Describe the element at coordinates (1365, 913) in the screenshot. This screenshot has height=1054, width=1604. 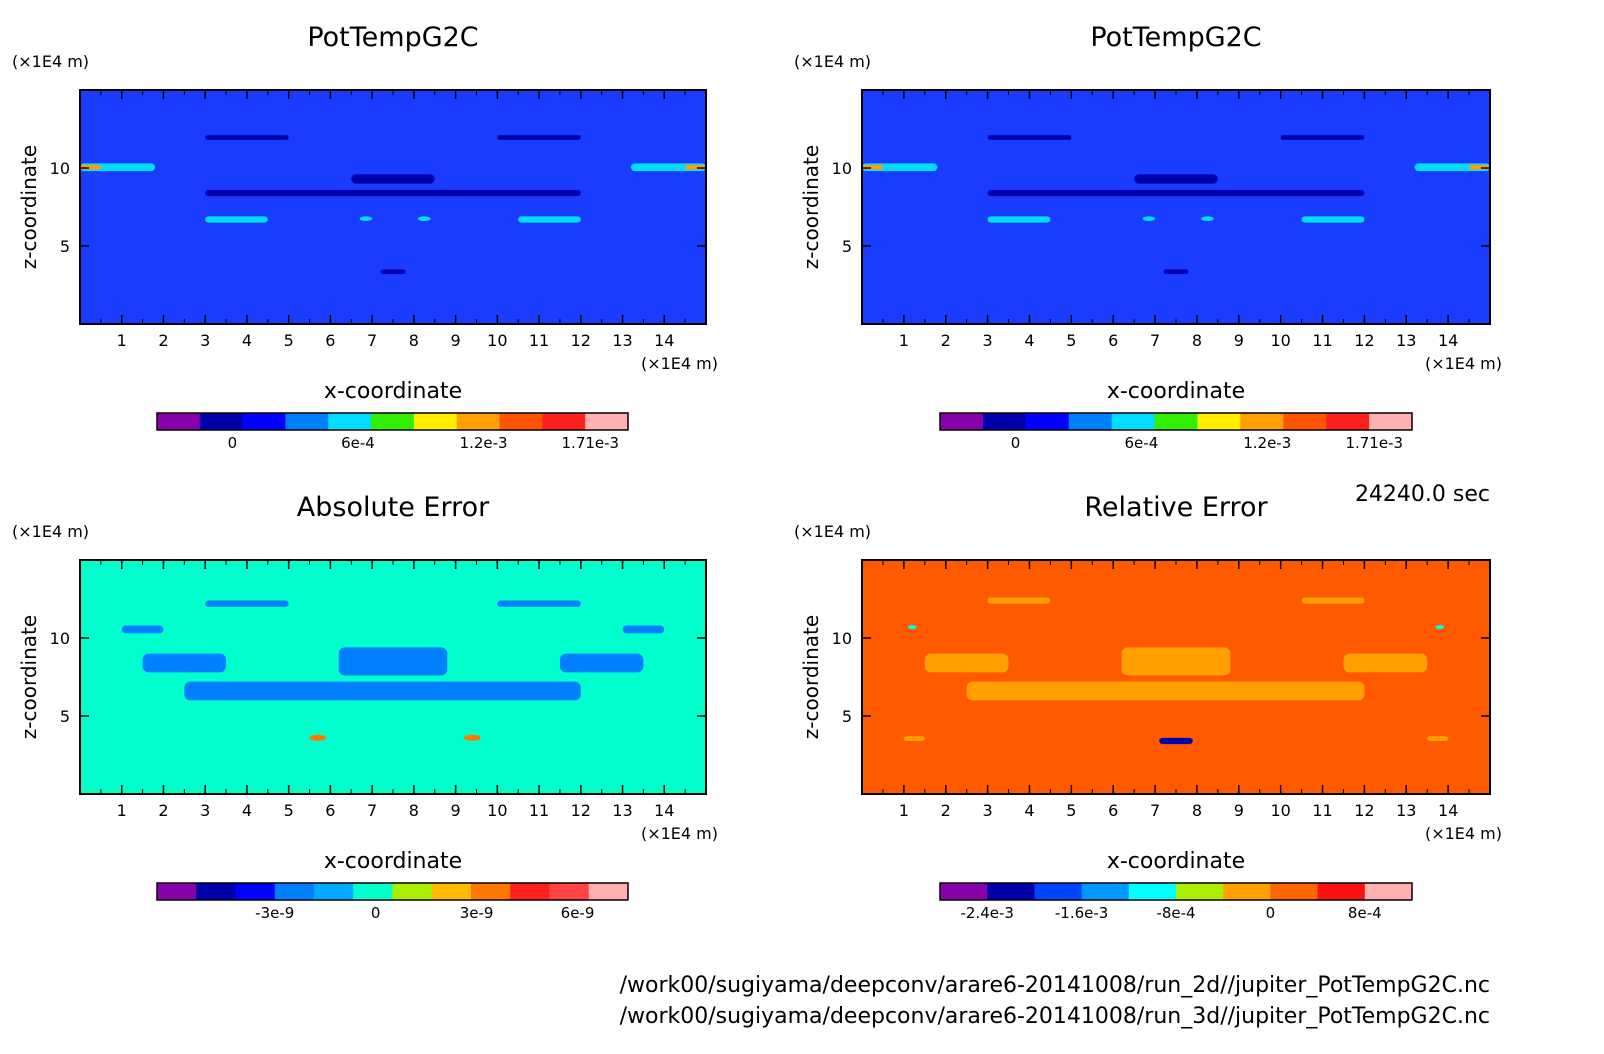
I see `colorbar-tick-label: 8e-4` at that location.